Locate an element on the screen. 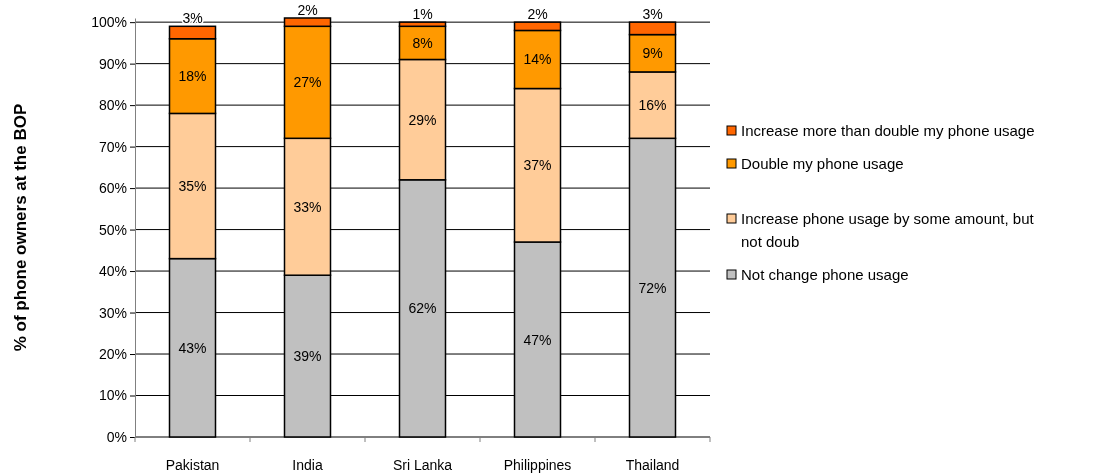 Image resolution: width=1098 pixels, height=474 pixels. legend-label: Increase phone usage by some amount, but not doub is located at coordinates (888, 230).